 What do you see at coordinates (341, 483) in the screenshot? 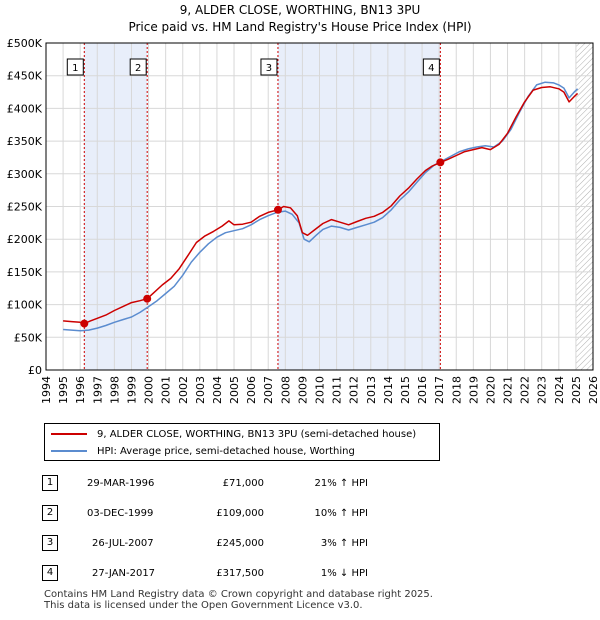
I see `sale-hpi-change: 21% ↑ HPI` at bounding box center [341, 483].